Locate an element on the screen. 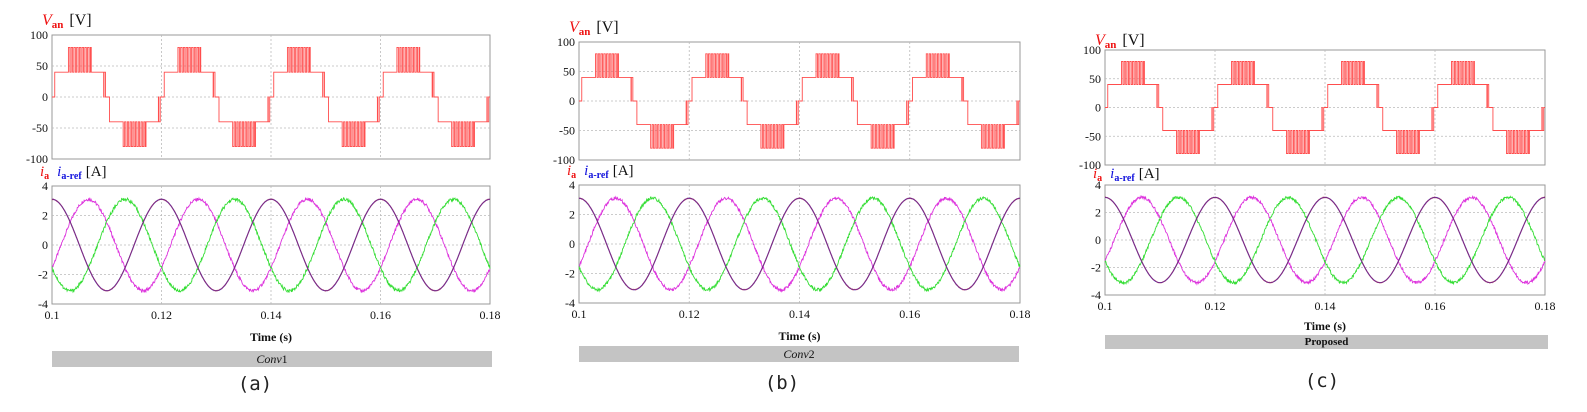  method-label: Conv1 is located at coordinates (271, 359).